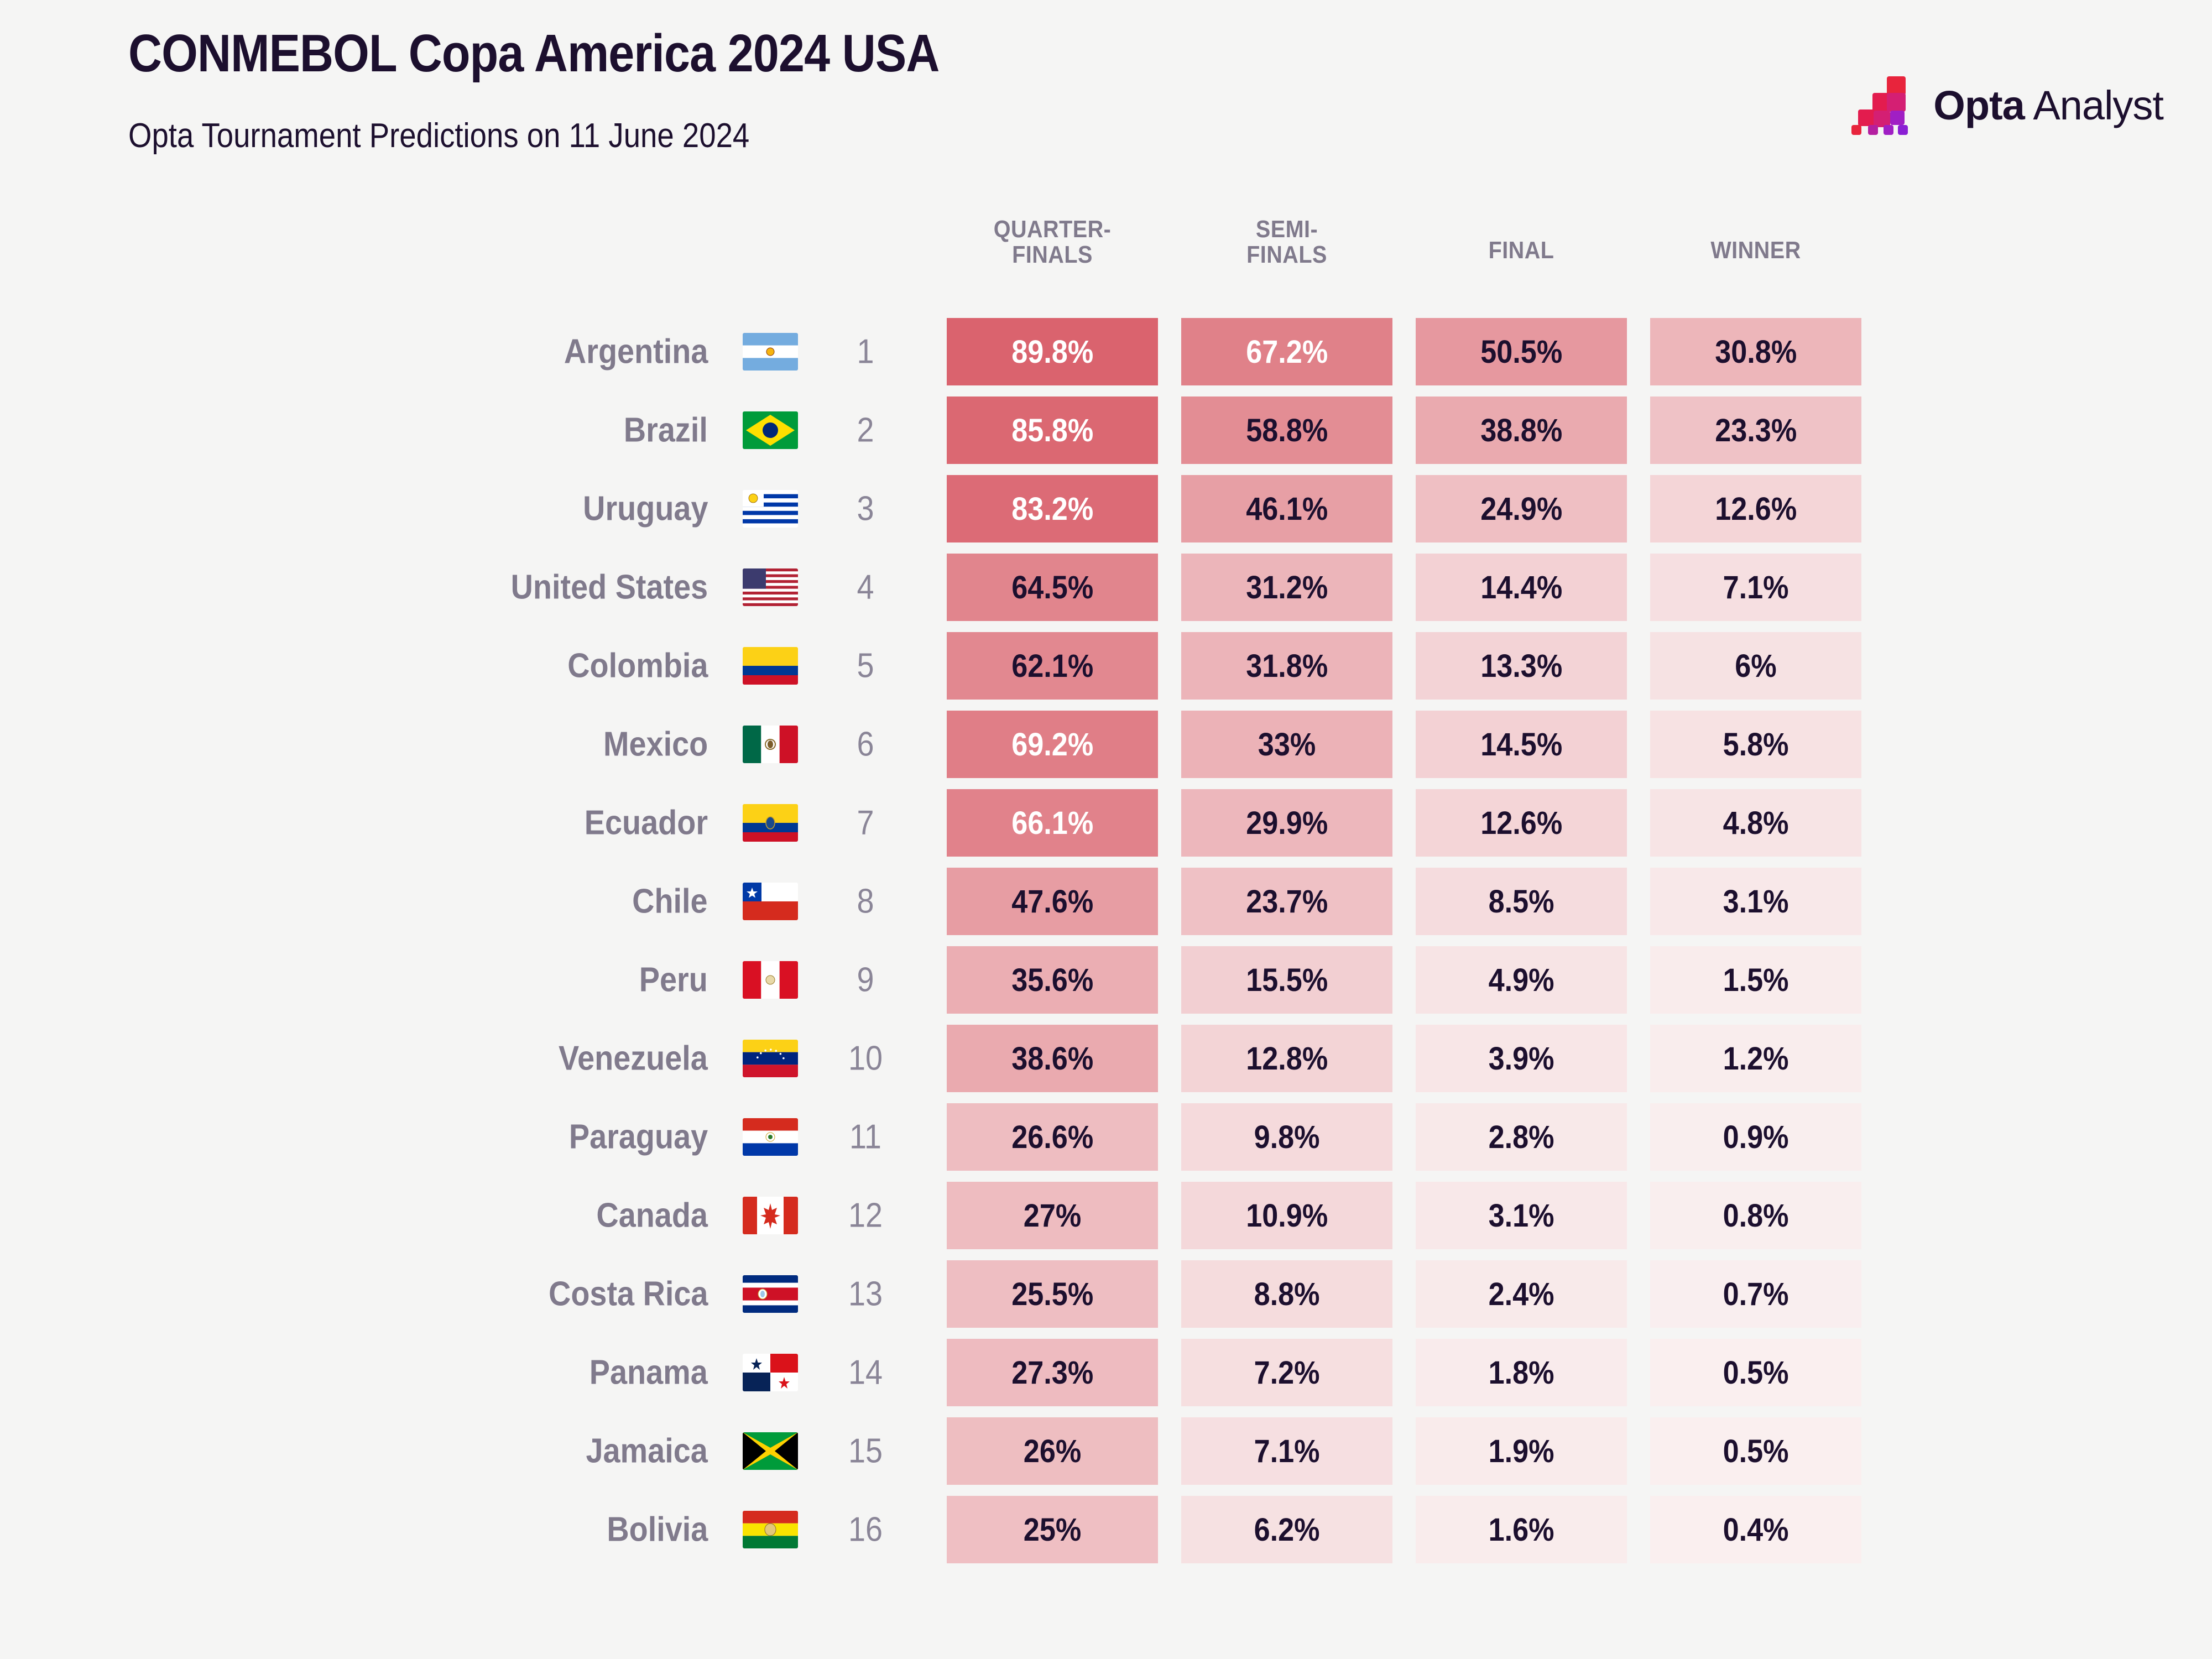 This screenshot has height=1659, width=2212. Describe the element at coordinates (1756, 823) in the screenshot. I see `prob-cell-winner: 4.8%` at that location.